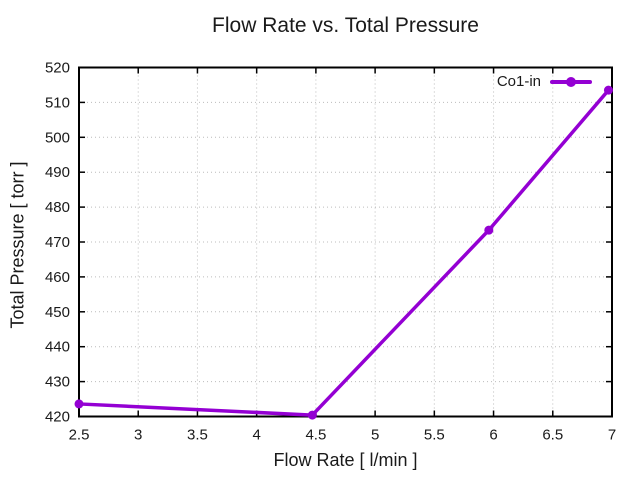 Image resolution: width=640 pixels, height=480 pixels. What do you see at coordinates (57, 172) in the screenshot?
I see `y-tick-label: 490` at bounding box center [57, 172].